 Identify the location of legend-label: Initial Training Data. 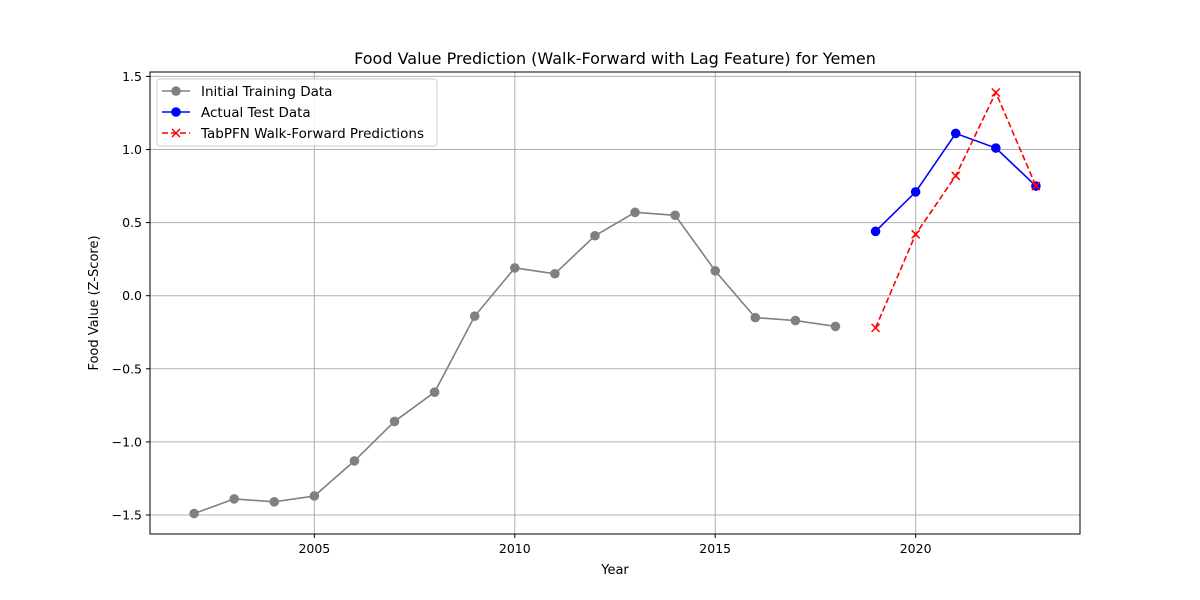
(266, 92).